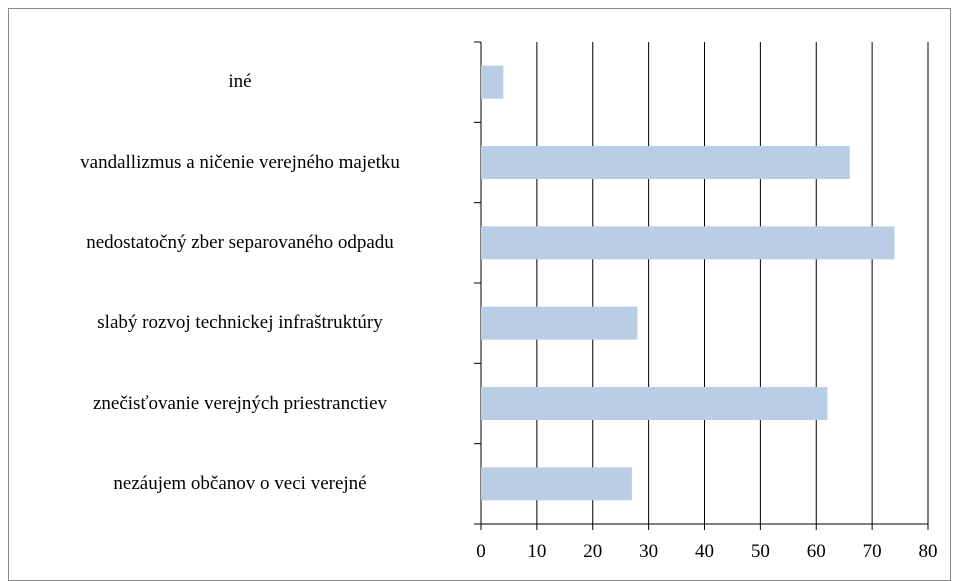 The image size is (959, 581). What do you see at coordinates (872, 551) in the screenshot?
I see `x-tick-label: 70` at bounding box center [872, 551].